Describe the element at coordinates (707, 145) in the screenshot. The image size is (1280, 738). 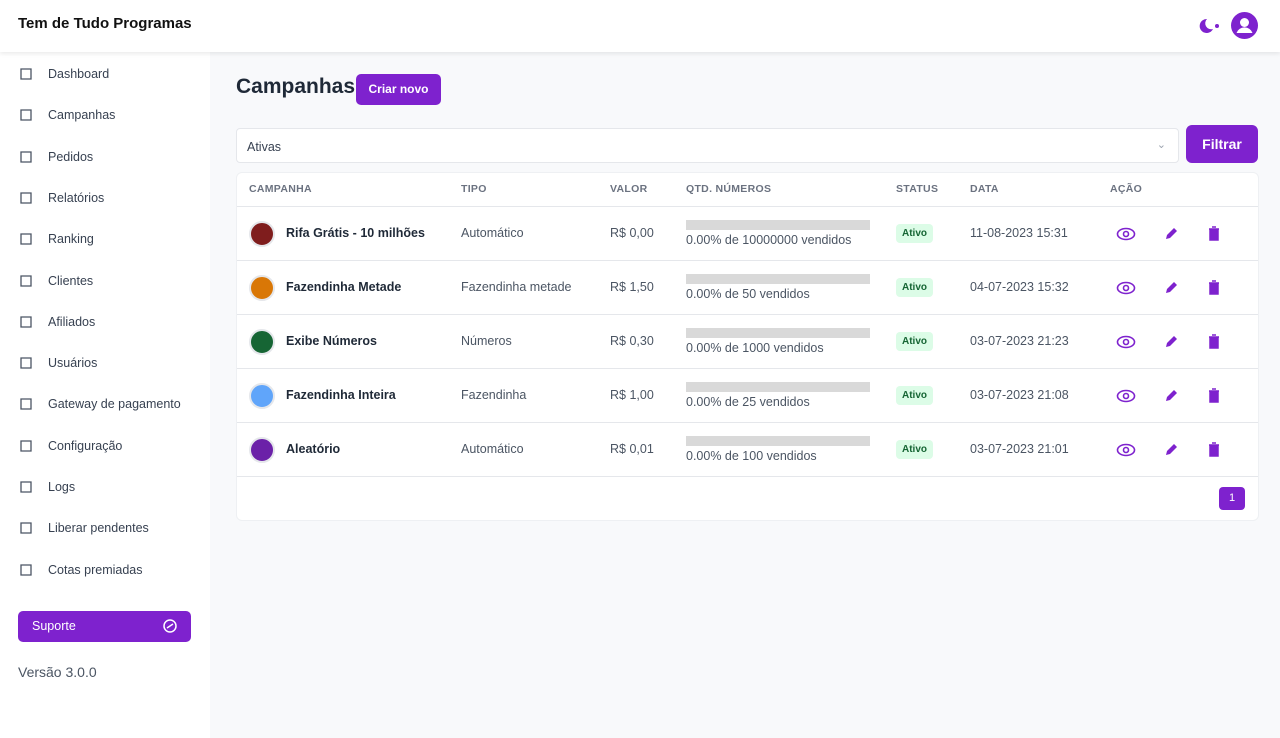
I see `status-select: Ativas ⌄` at that location.